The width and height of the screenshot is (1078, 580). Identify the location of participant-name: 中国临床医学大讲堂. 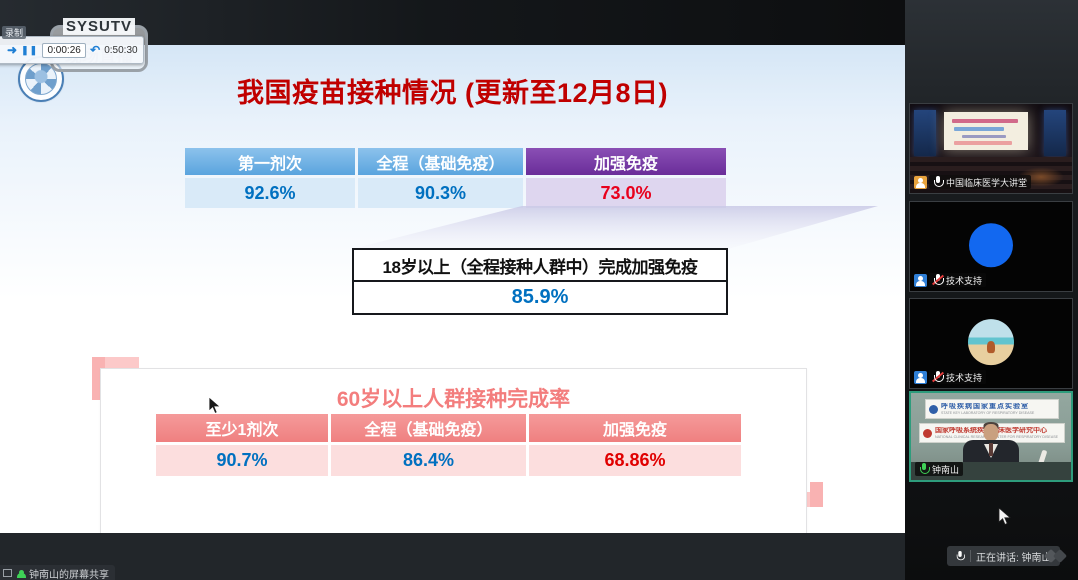
(987, 182).